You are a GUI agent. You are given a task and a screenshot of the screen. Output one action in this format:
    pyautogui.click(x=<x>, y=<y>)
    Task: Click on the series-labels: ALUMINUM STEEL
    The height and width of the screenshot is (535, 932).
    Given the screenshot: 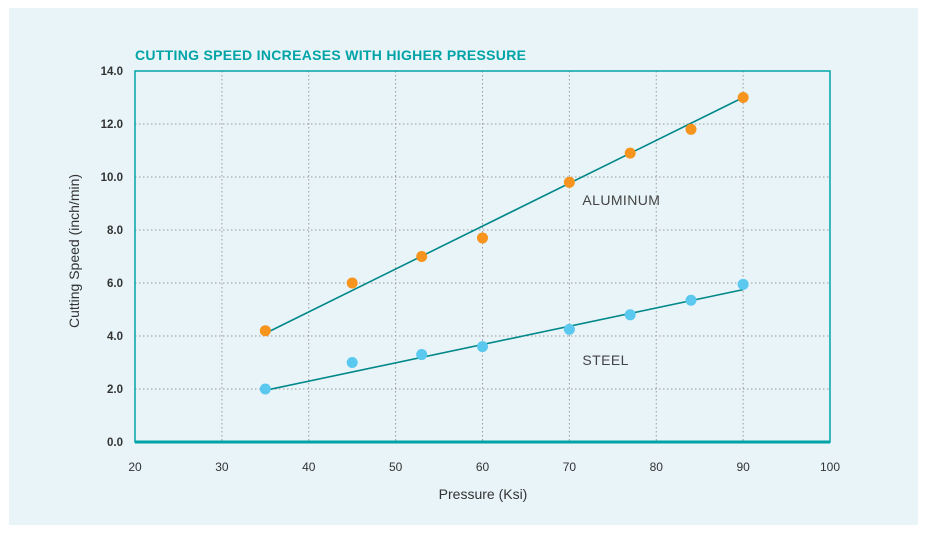 What is the action you would take?
    pyautogui.click(x=621, y=280)
    